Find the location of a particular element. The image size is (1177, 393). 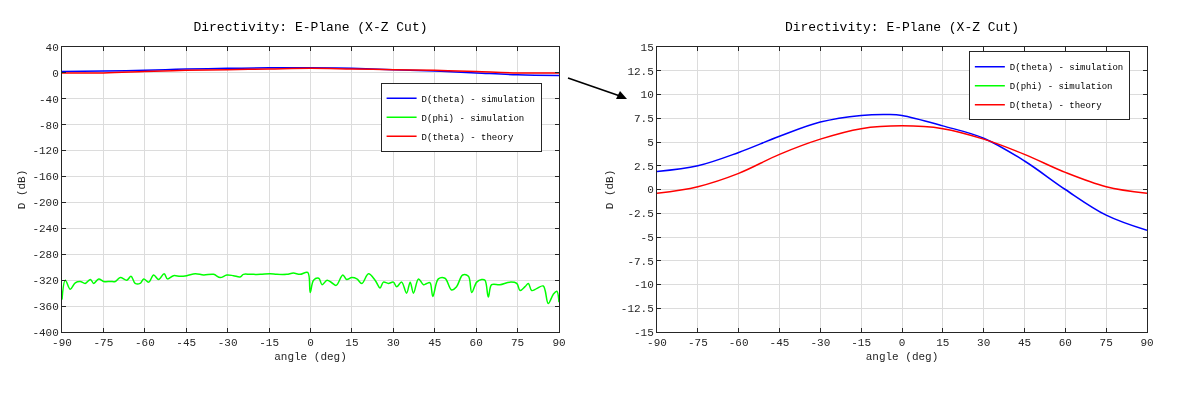

y-tick-label: -10 is located at coordinates (643, 285).